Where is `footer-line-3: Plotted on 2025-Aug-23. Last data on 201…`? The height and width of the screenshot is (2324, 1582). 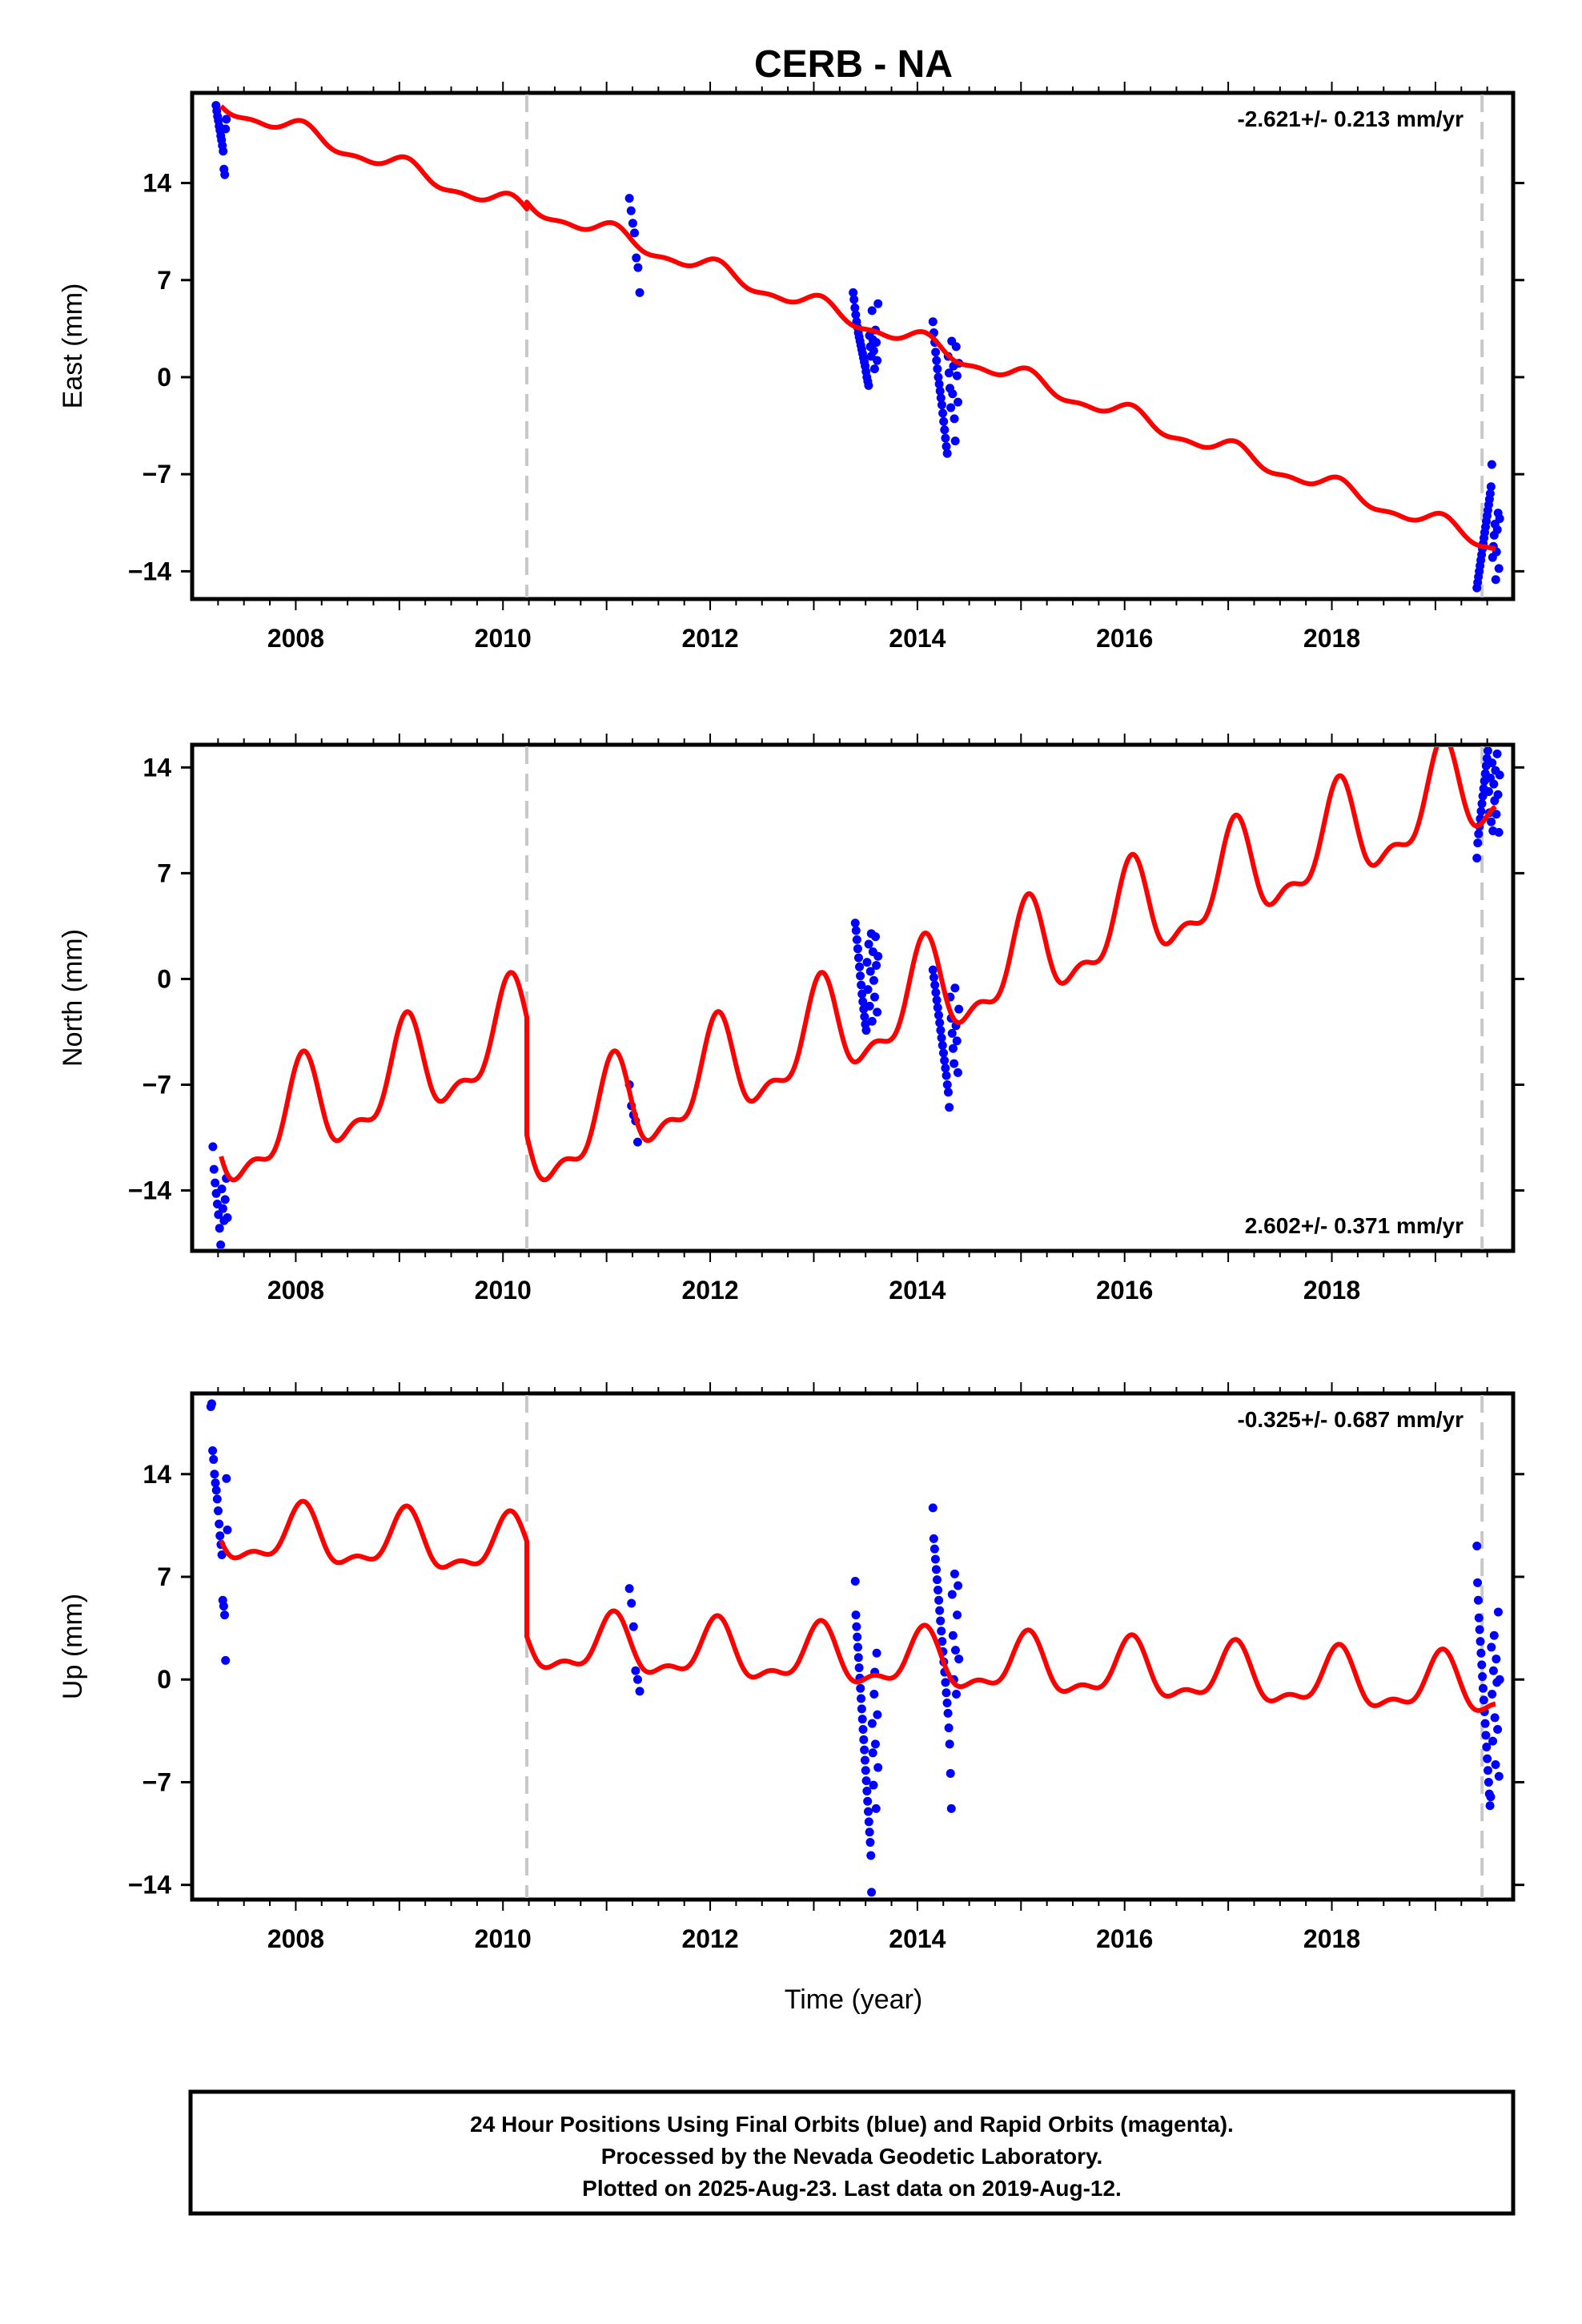 footer-line-3: Plotted on 2025-Aug-23. Last data on 201… is located at coordinates (852, 2188).